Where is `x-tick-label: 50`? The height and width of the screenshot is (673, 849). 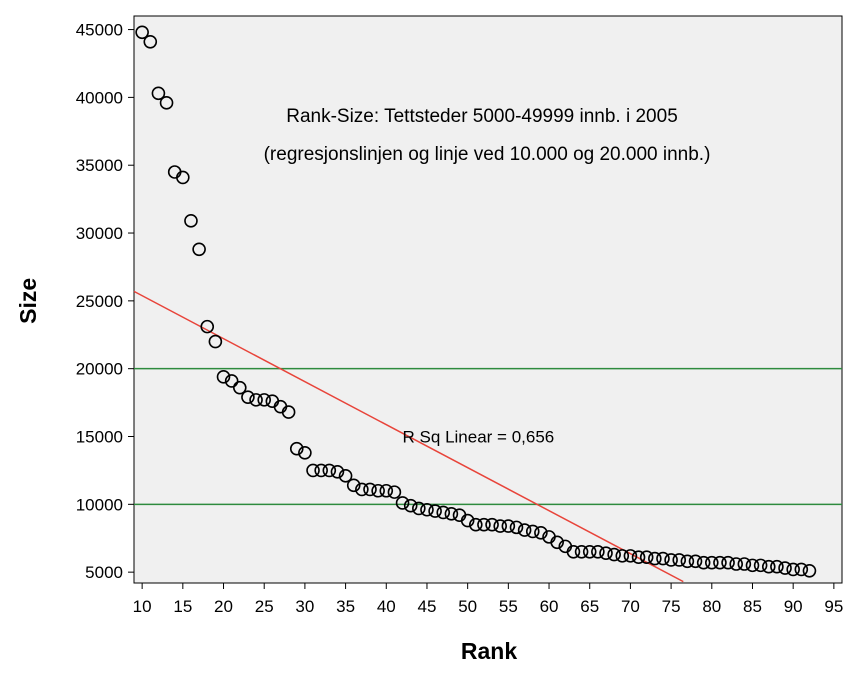
x-tick-label: 50 is located at coordinates (467, 606).